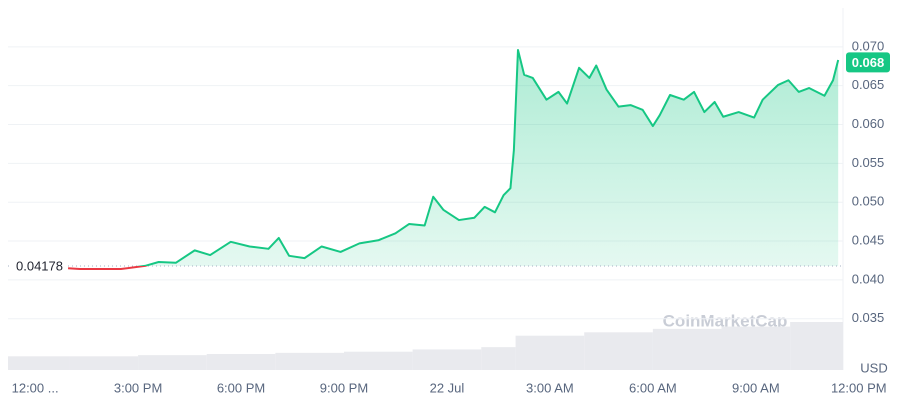  I want to click on y-tick-label: 0.045, so click(868, 239).